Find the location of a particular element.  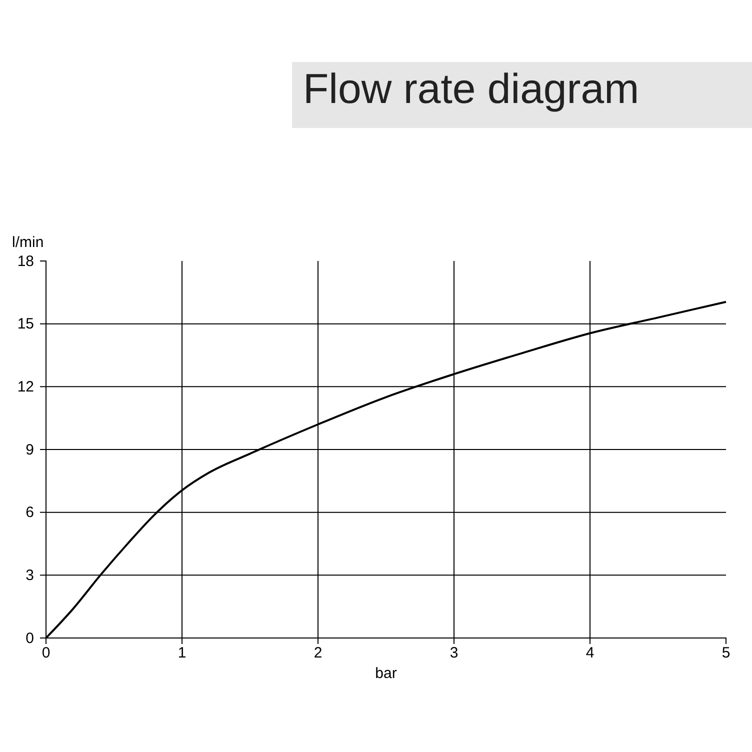

y-tick-label: 12 is located at coordinates (25, 387).